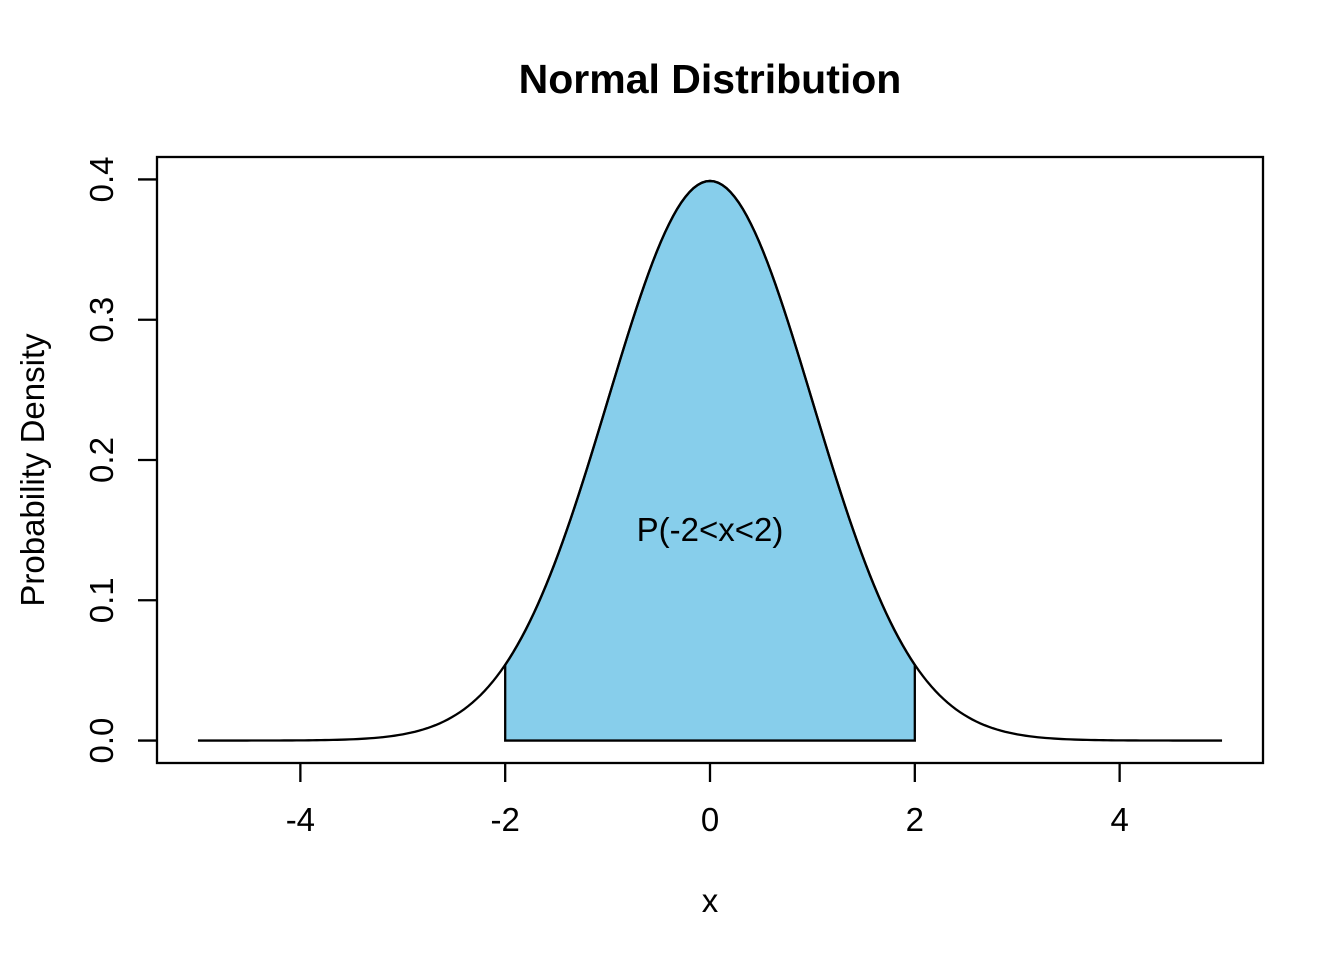 This screenshot has width=1344, height=960. Describe the element at coordinates (707, 800) in the screenshot. I see `x-axis: -4 -2 0 2 4` at that location.